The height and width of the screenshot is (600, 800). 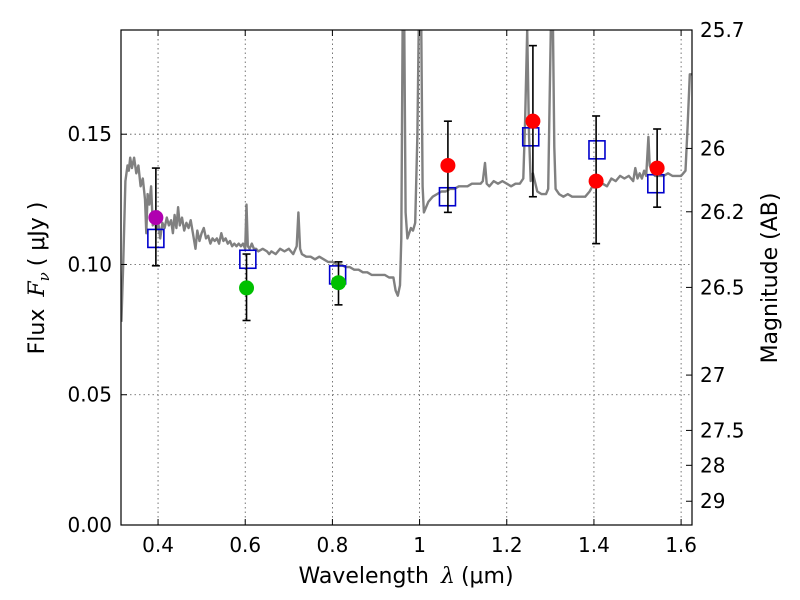 What do you see at coordinates (419, 545) in the screenshot?
I see `x-tick-label: 1` at bounding box center [419, 545].